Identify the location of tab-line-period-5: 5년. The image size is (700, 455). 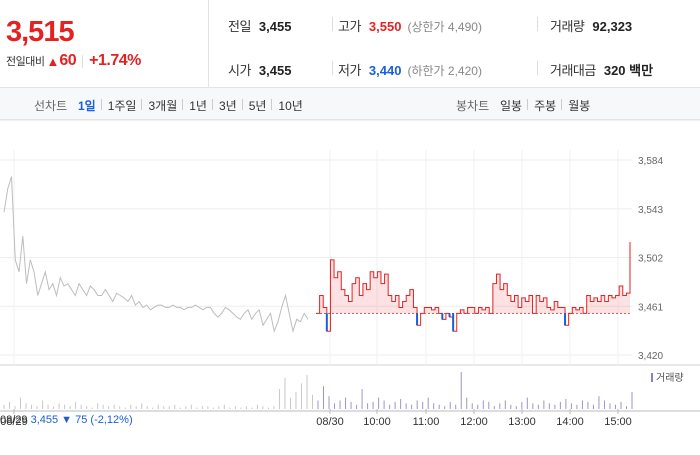
(257, 105).